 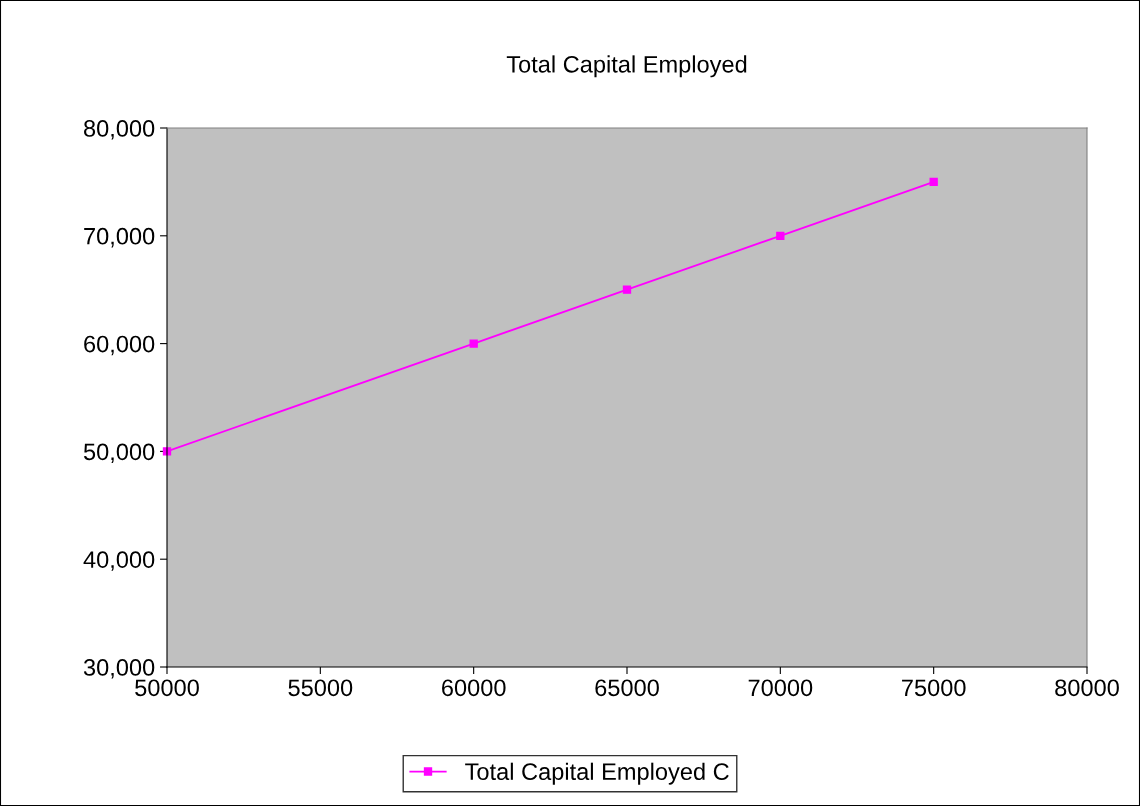 What do you see at coordinates (119, 345) in the screenshot?
I see `y-tick-label: 60,000` at bounding box center [119, 345].